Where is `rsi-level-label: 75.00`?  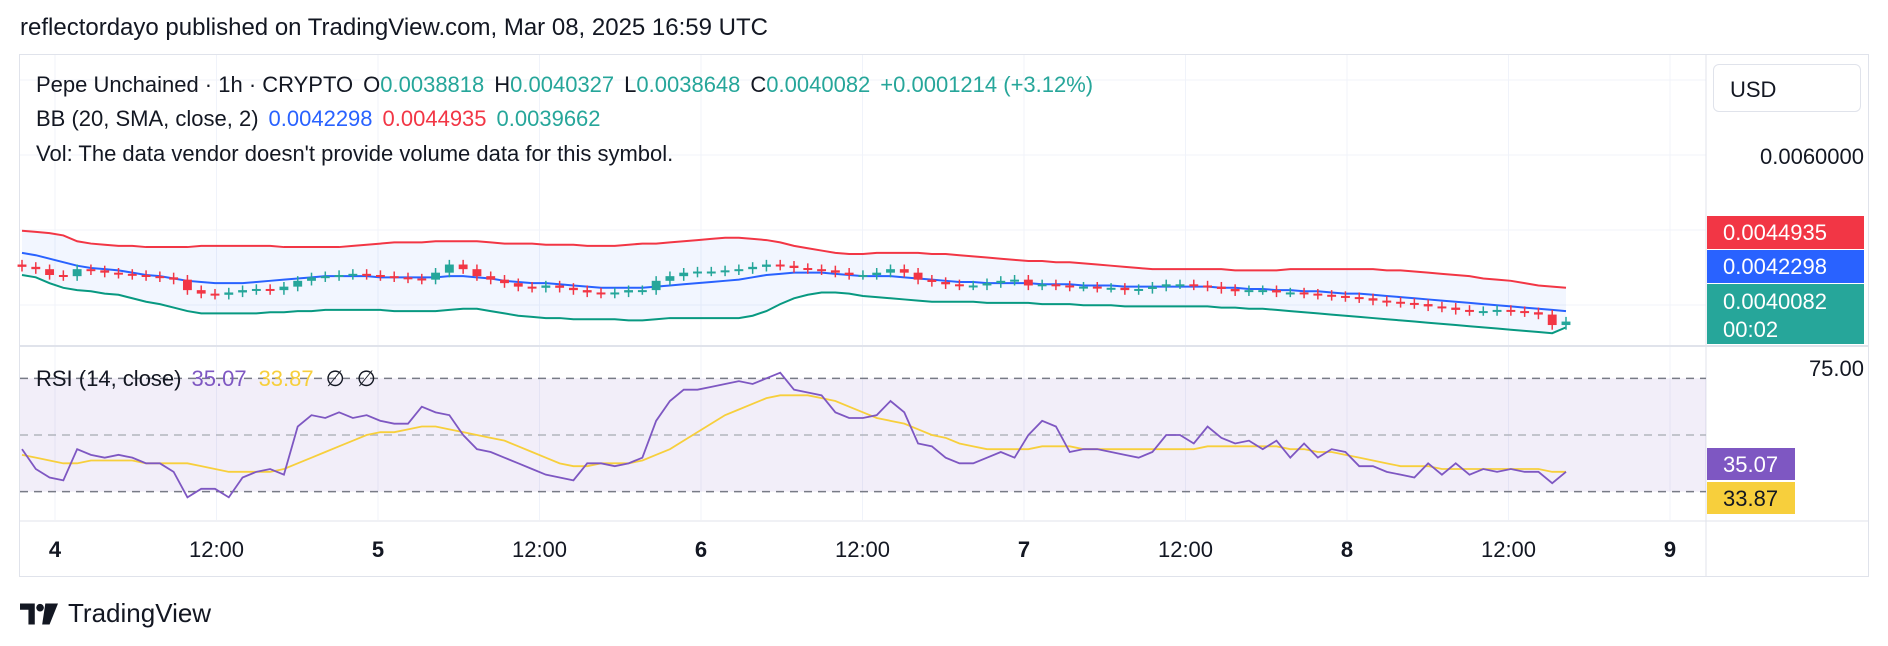
rsi-level-label: 75.00 is located at coordinates (1836, 368).